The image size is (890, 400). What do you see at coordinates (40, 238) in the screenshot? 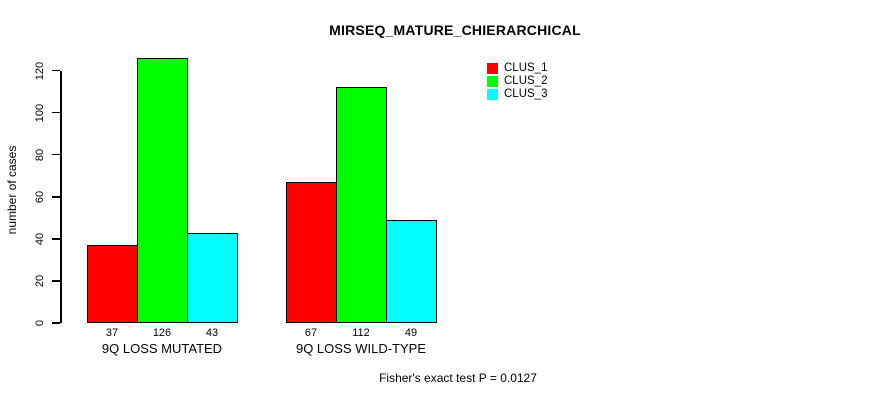
I see `y-tick-label: 40` at bounding box center [40, 238].